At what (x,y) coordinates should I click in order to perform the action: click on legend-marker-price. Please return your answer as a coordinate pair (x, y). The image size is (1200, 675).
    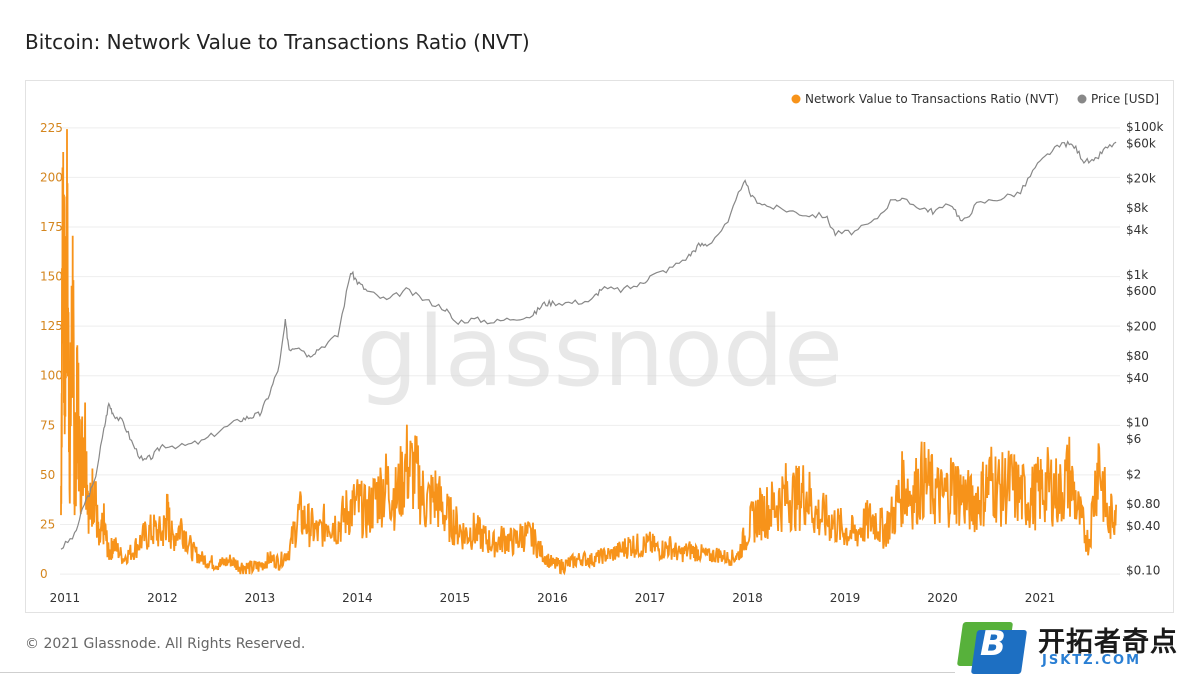
    Looking at the image, I should click on (1082, 99).